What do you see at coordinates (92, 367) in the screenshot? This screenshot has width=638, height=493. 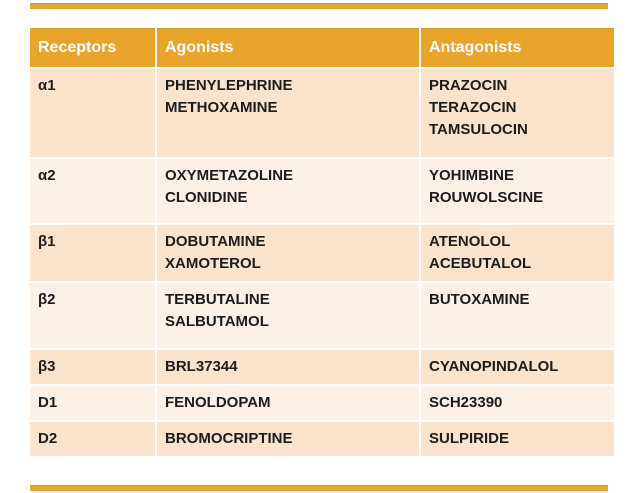 I see `receptor-cell: β3` at bounding box center [92, 367].